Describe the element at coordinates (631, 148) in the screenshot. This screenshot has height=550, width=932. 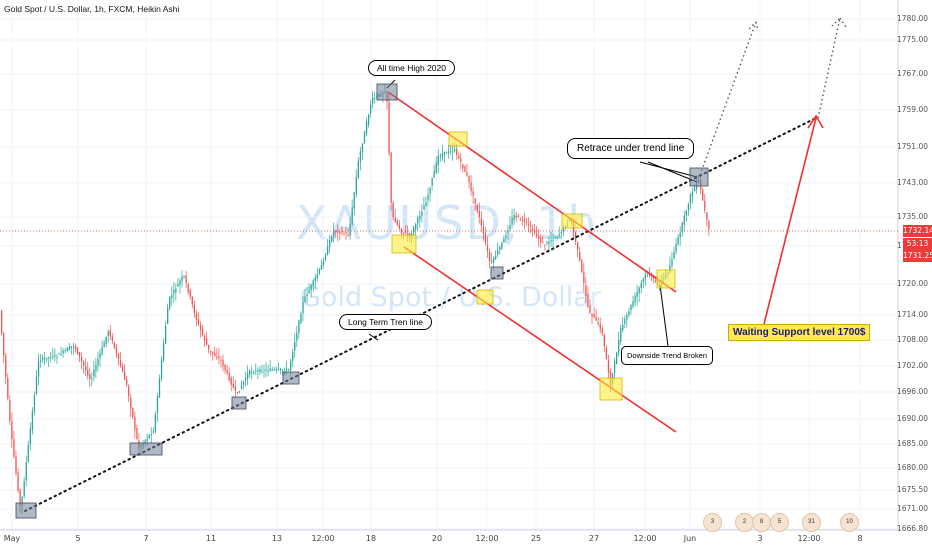
I see `callout-retrace: Retrace under trend line` at that location.